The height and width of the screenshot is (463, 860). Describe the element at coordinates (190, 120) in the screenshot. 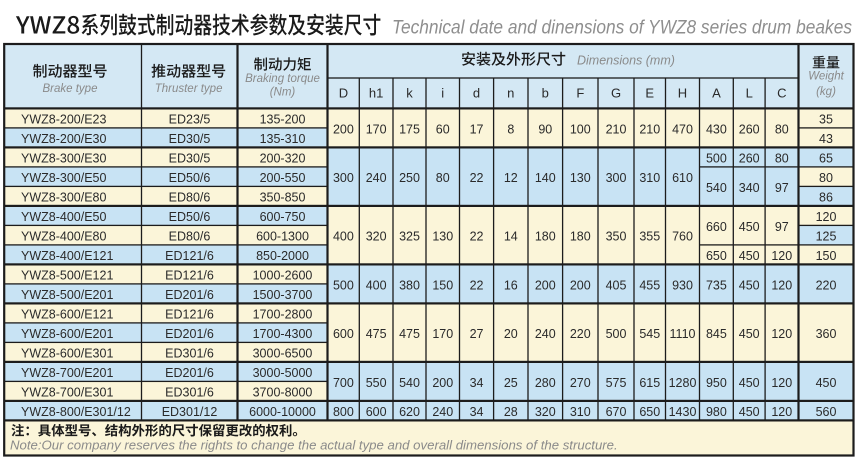

I see `svg-text: ED23/5` at that location.